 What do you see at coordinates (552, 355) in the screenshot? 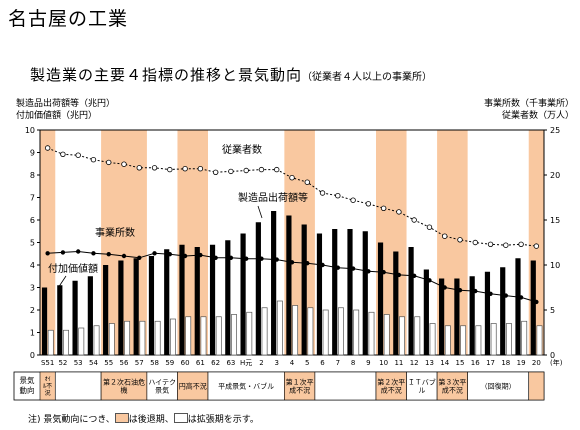
I see `right-tick-label: 0` at bounding box center [552, 355].